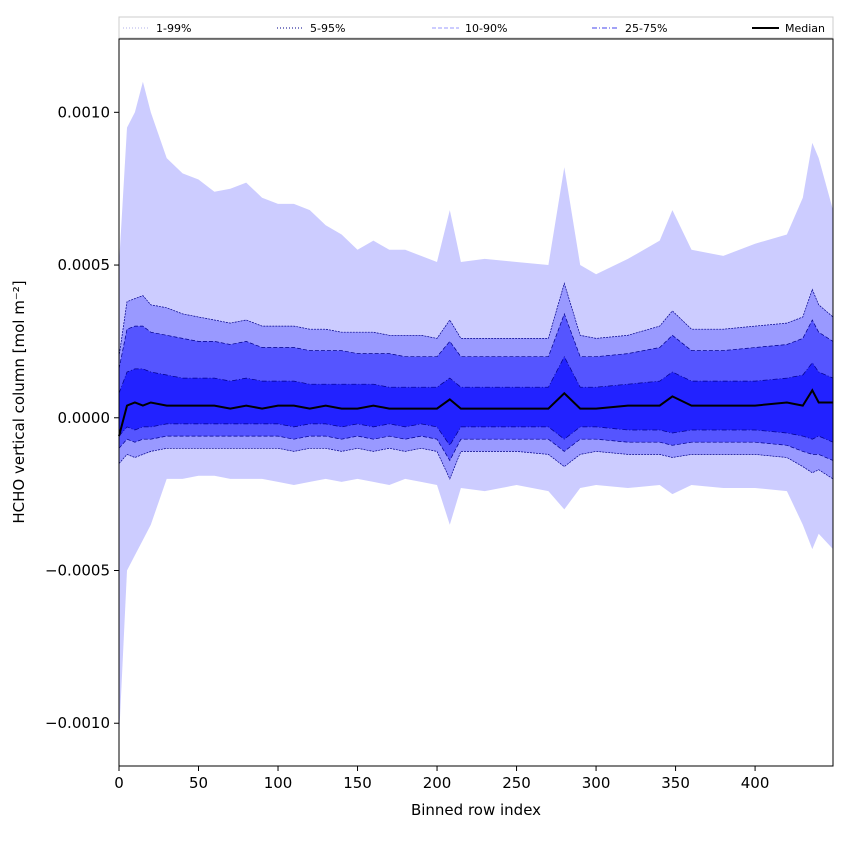  I want to click on band-5-95%-upper-line, so click(476, 319).